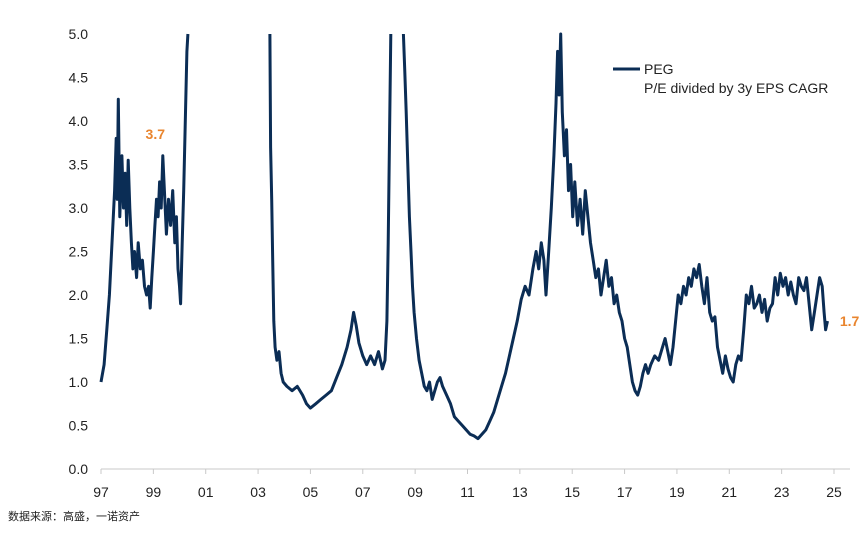 This screenshot has width=865, height=535. What do you see at coordinates (79, 339) in the screenshot?
I see `y-tick-label: 1.5` at bounding box center [79, 339].